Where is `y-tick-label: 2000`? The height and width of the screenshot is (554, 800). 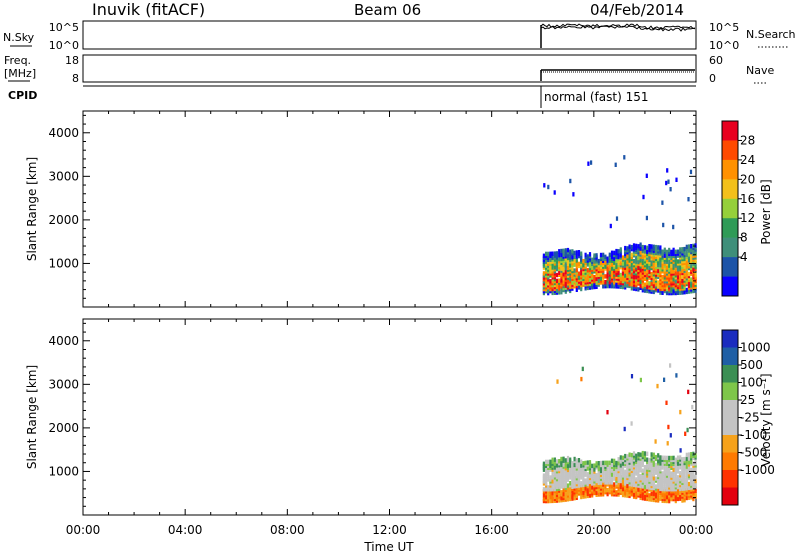
y-tick-label: 2000 is located at coordinates (63, 220).